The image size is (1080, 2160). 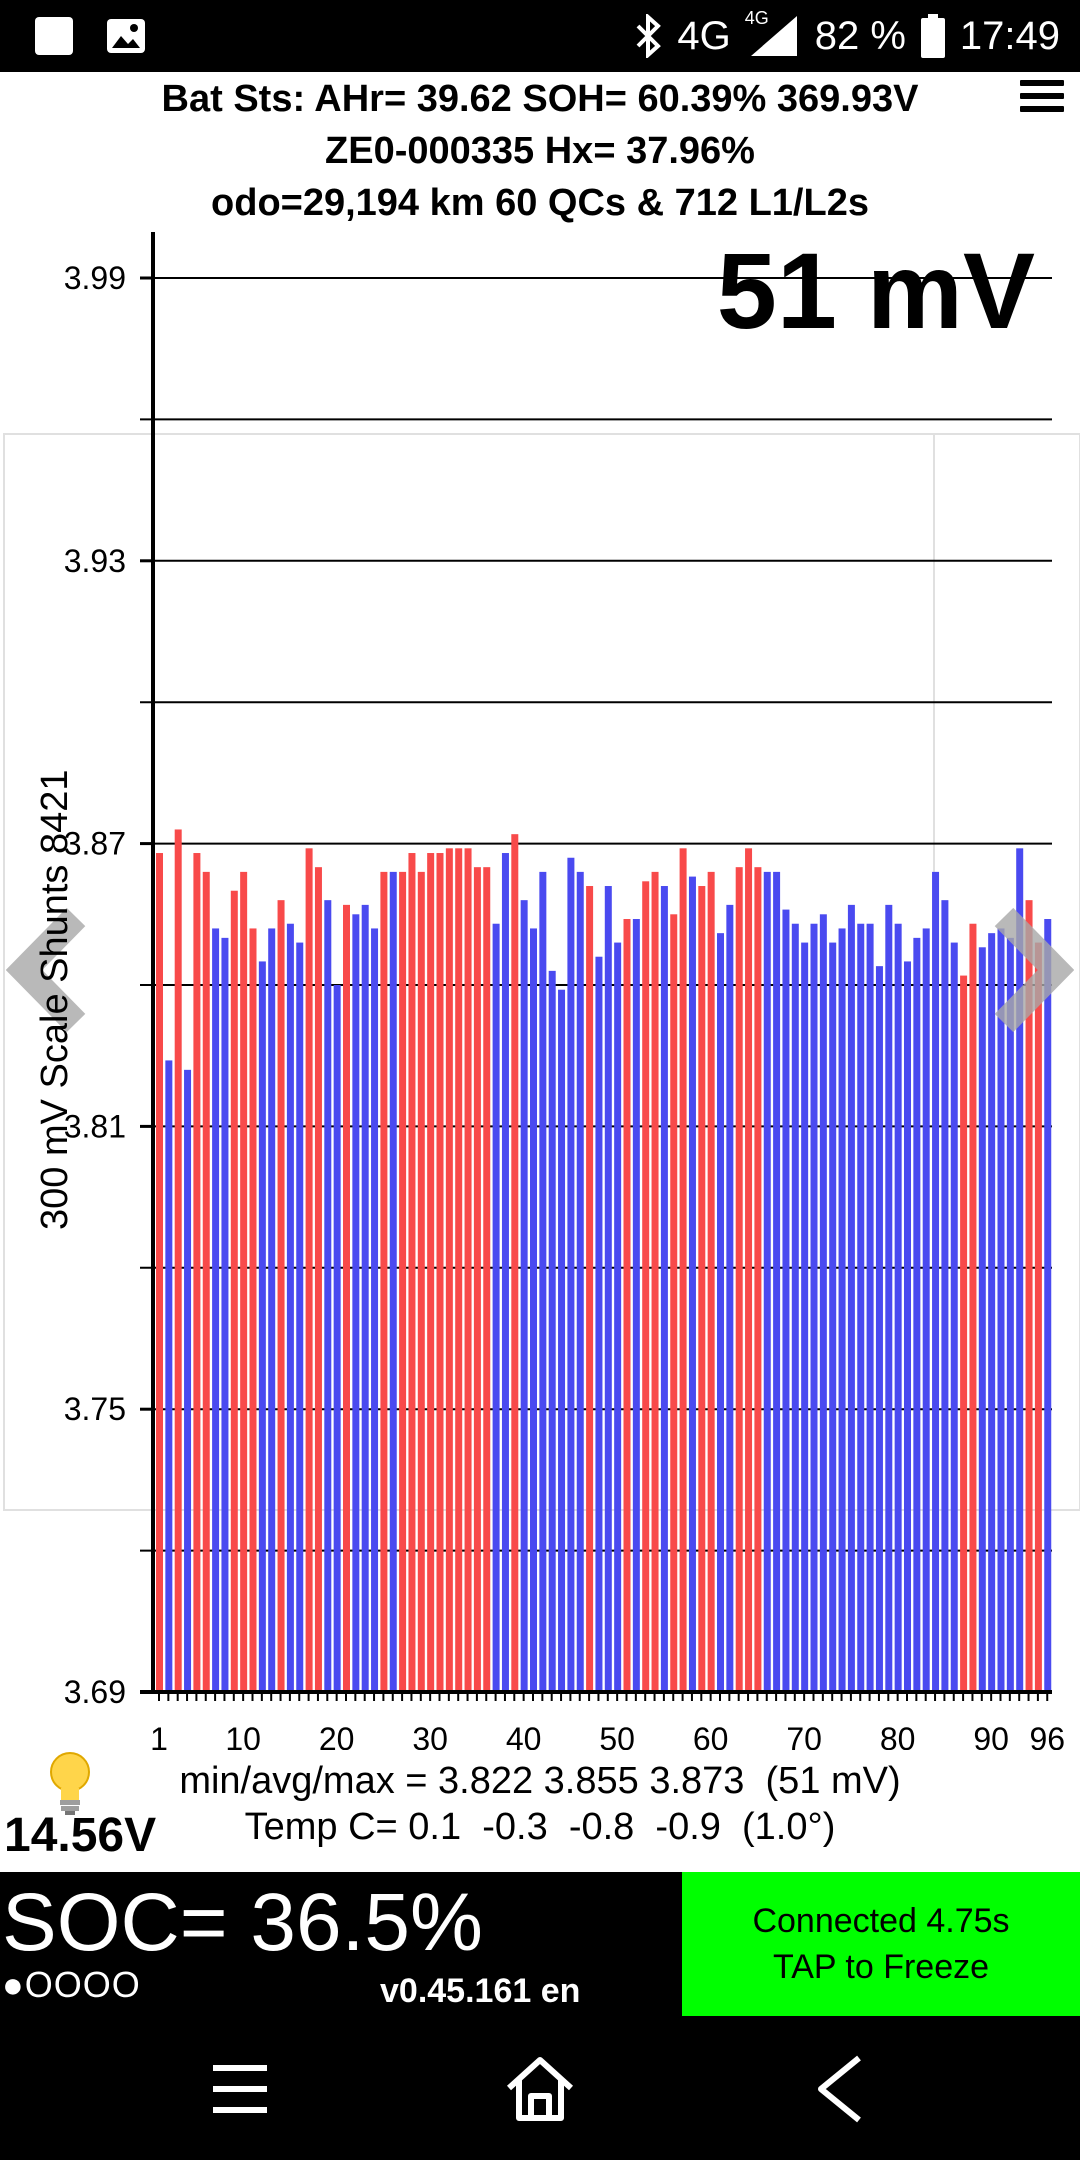 What do you see at coordinates (1047, 1735) in the screenshot?
I see `x-tick-label: 96` at bounding box center [1047, 1735].